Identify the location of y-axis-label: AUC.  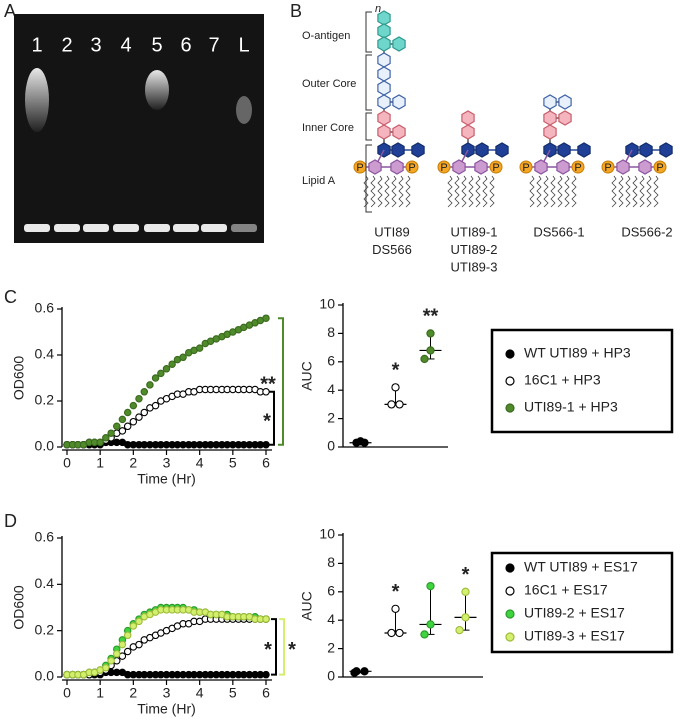
(307, 606).